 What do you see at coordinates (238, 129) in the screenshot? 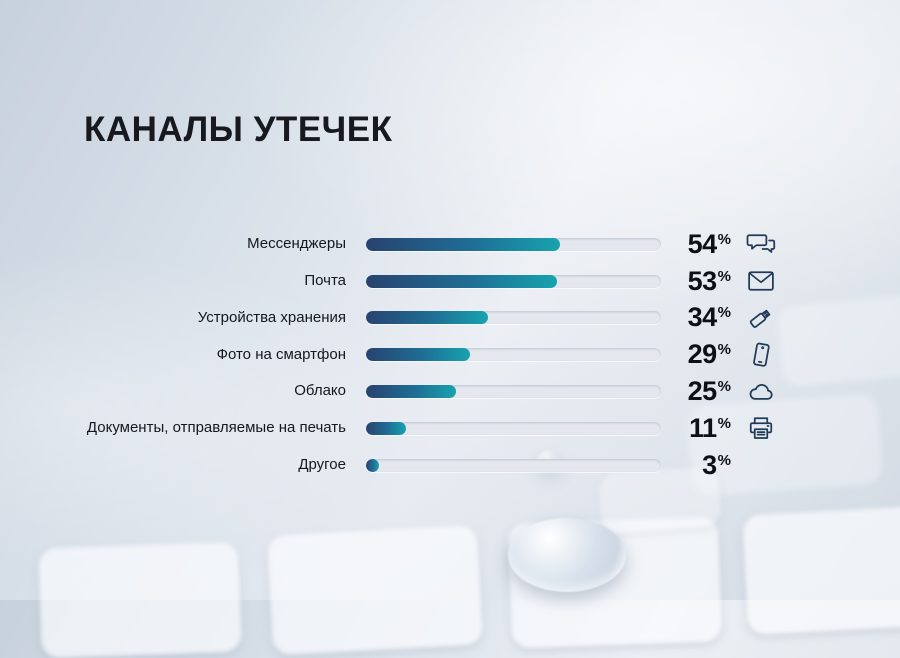
I see `page-title: КАНАЛЫ УТЕЧЕК` at bounding box center [238, 129].